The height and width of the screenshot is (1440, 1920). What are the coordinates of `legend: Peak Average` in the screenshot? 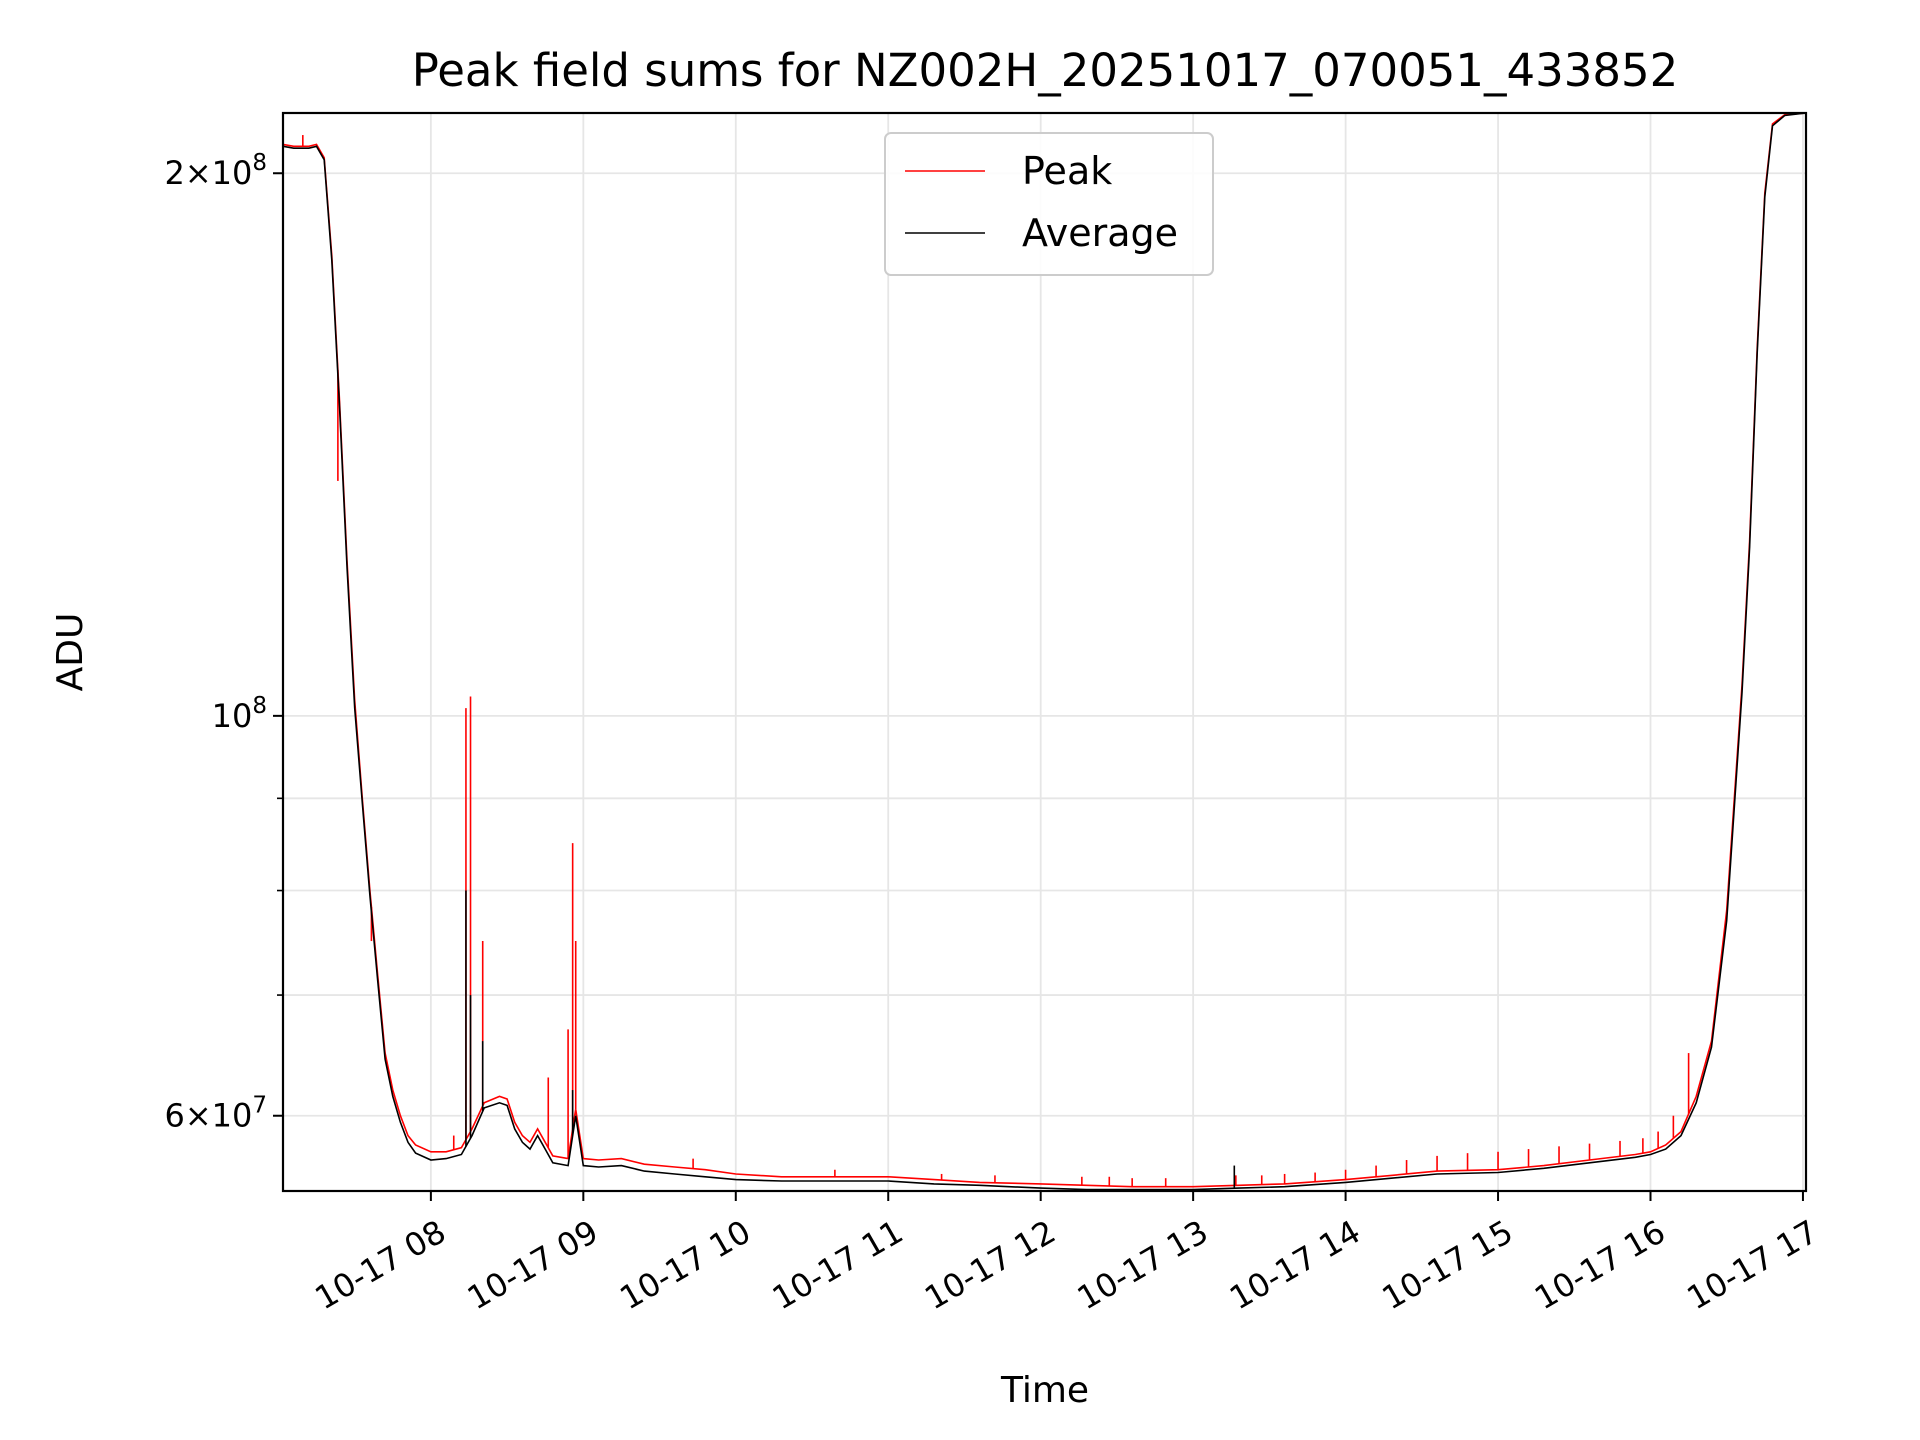 It's located at (1049, 204).